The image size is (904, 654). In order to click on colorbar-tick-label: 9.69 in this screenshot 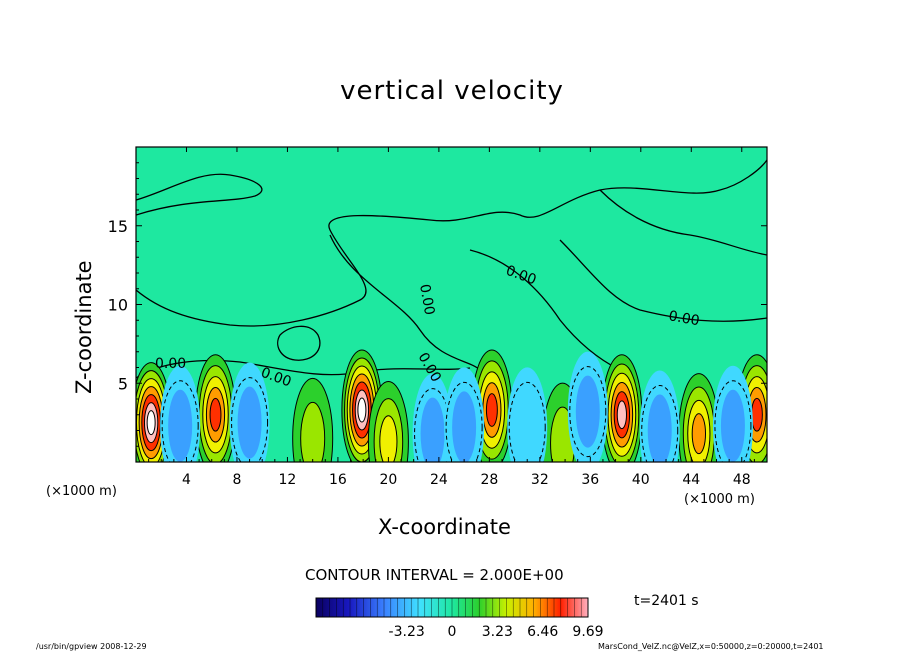, I will do `click(587, 632)`.